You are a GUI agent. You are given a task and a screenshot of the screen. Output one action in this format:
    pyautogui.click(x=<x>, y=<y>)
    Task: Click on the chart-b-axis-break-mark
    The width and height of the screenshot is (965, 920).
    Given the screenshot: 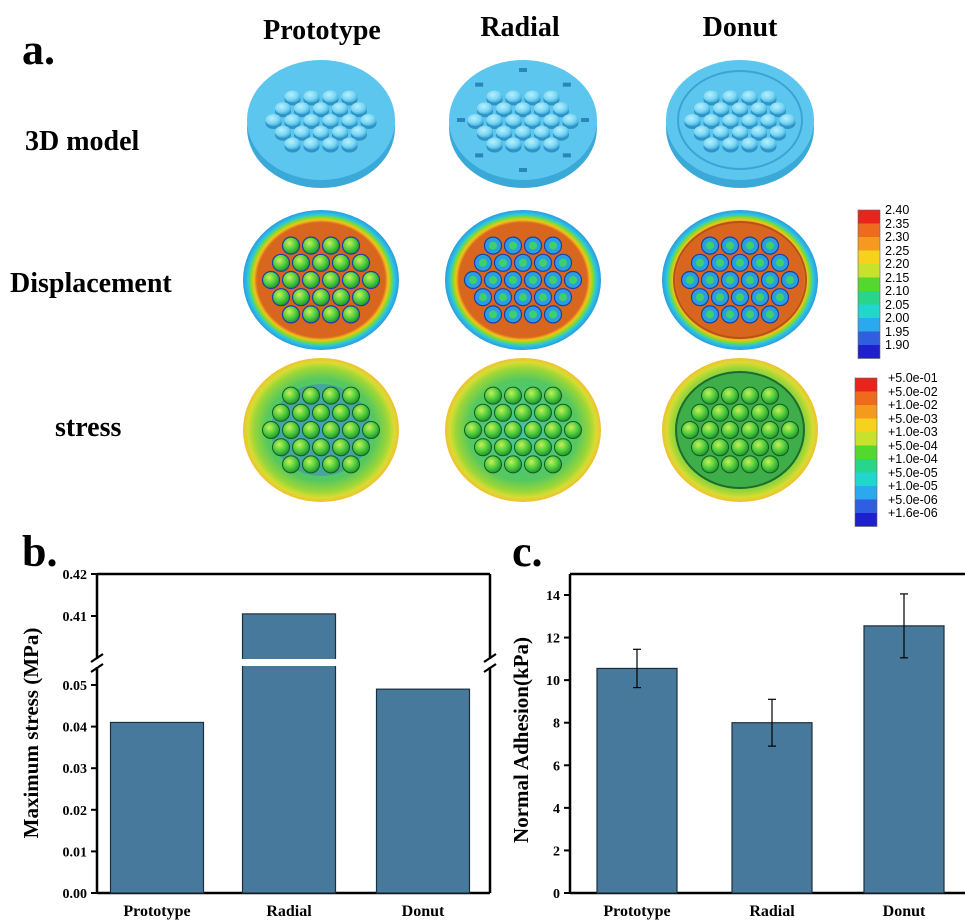 What is the action you would take?
    pyautogui.click(x=97, y=668)
    